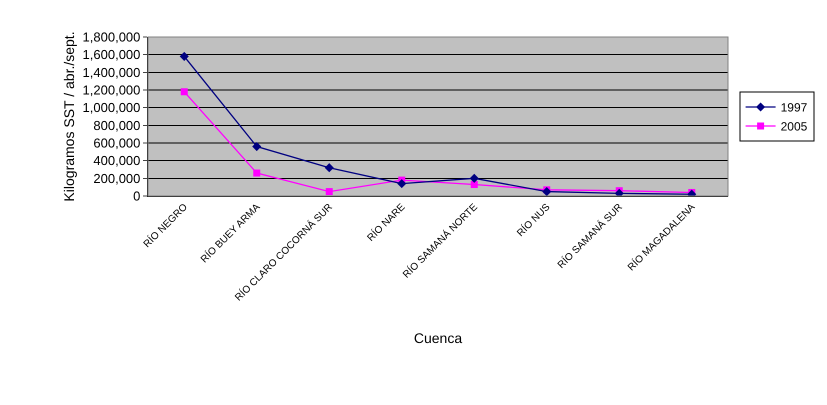  What do you see at coordinates (111, 37) in the screenshot?
I see `y-tick-label: 1,800,000` at bounding box center [111, 37].